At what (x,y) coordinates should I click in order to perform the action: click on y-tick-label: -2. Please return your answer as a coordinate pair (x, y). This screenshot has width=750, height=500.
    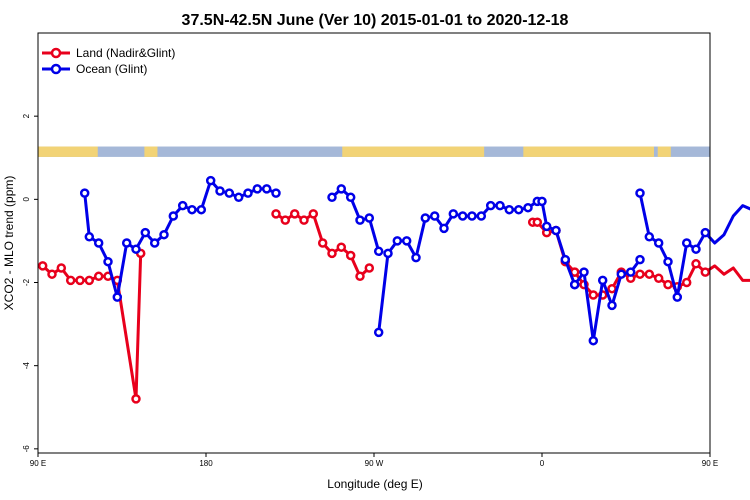
    Looking at the image, I should click on (26, 282).